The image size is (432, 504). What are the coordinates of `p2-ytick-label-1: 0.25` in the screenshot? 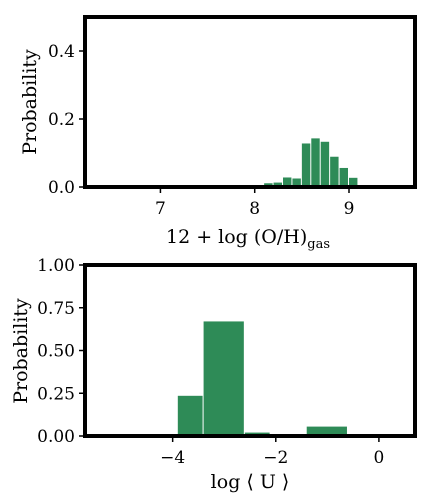 It's located at (56, 394).